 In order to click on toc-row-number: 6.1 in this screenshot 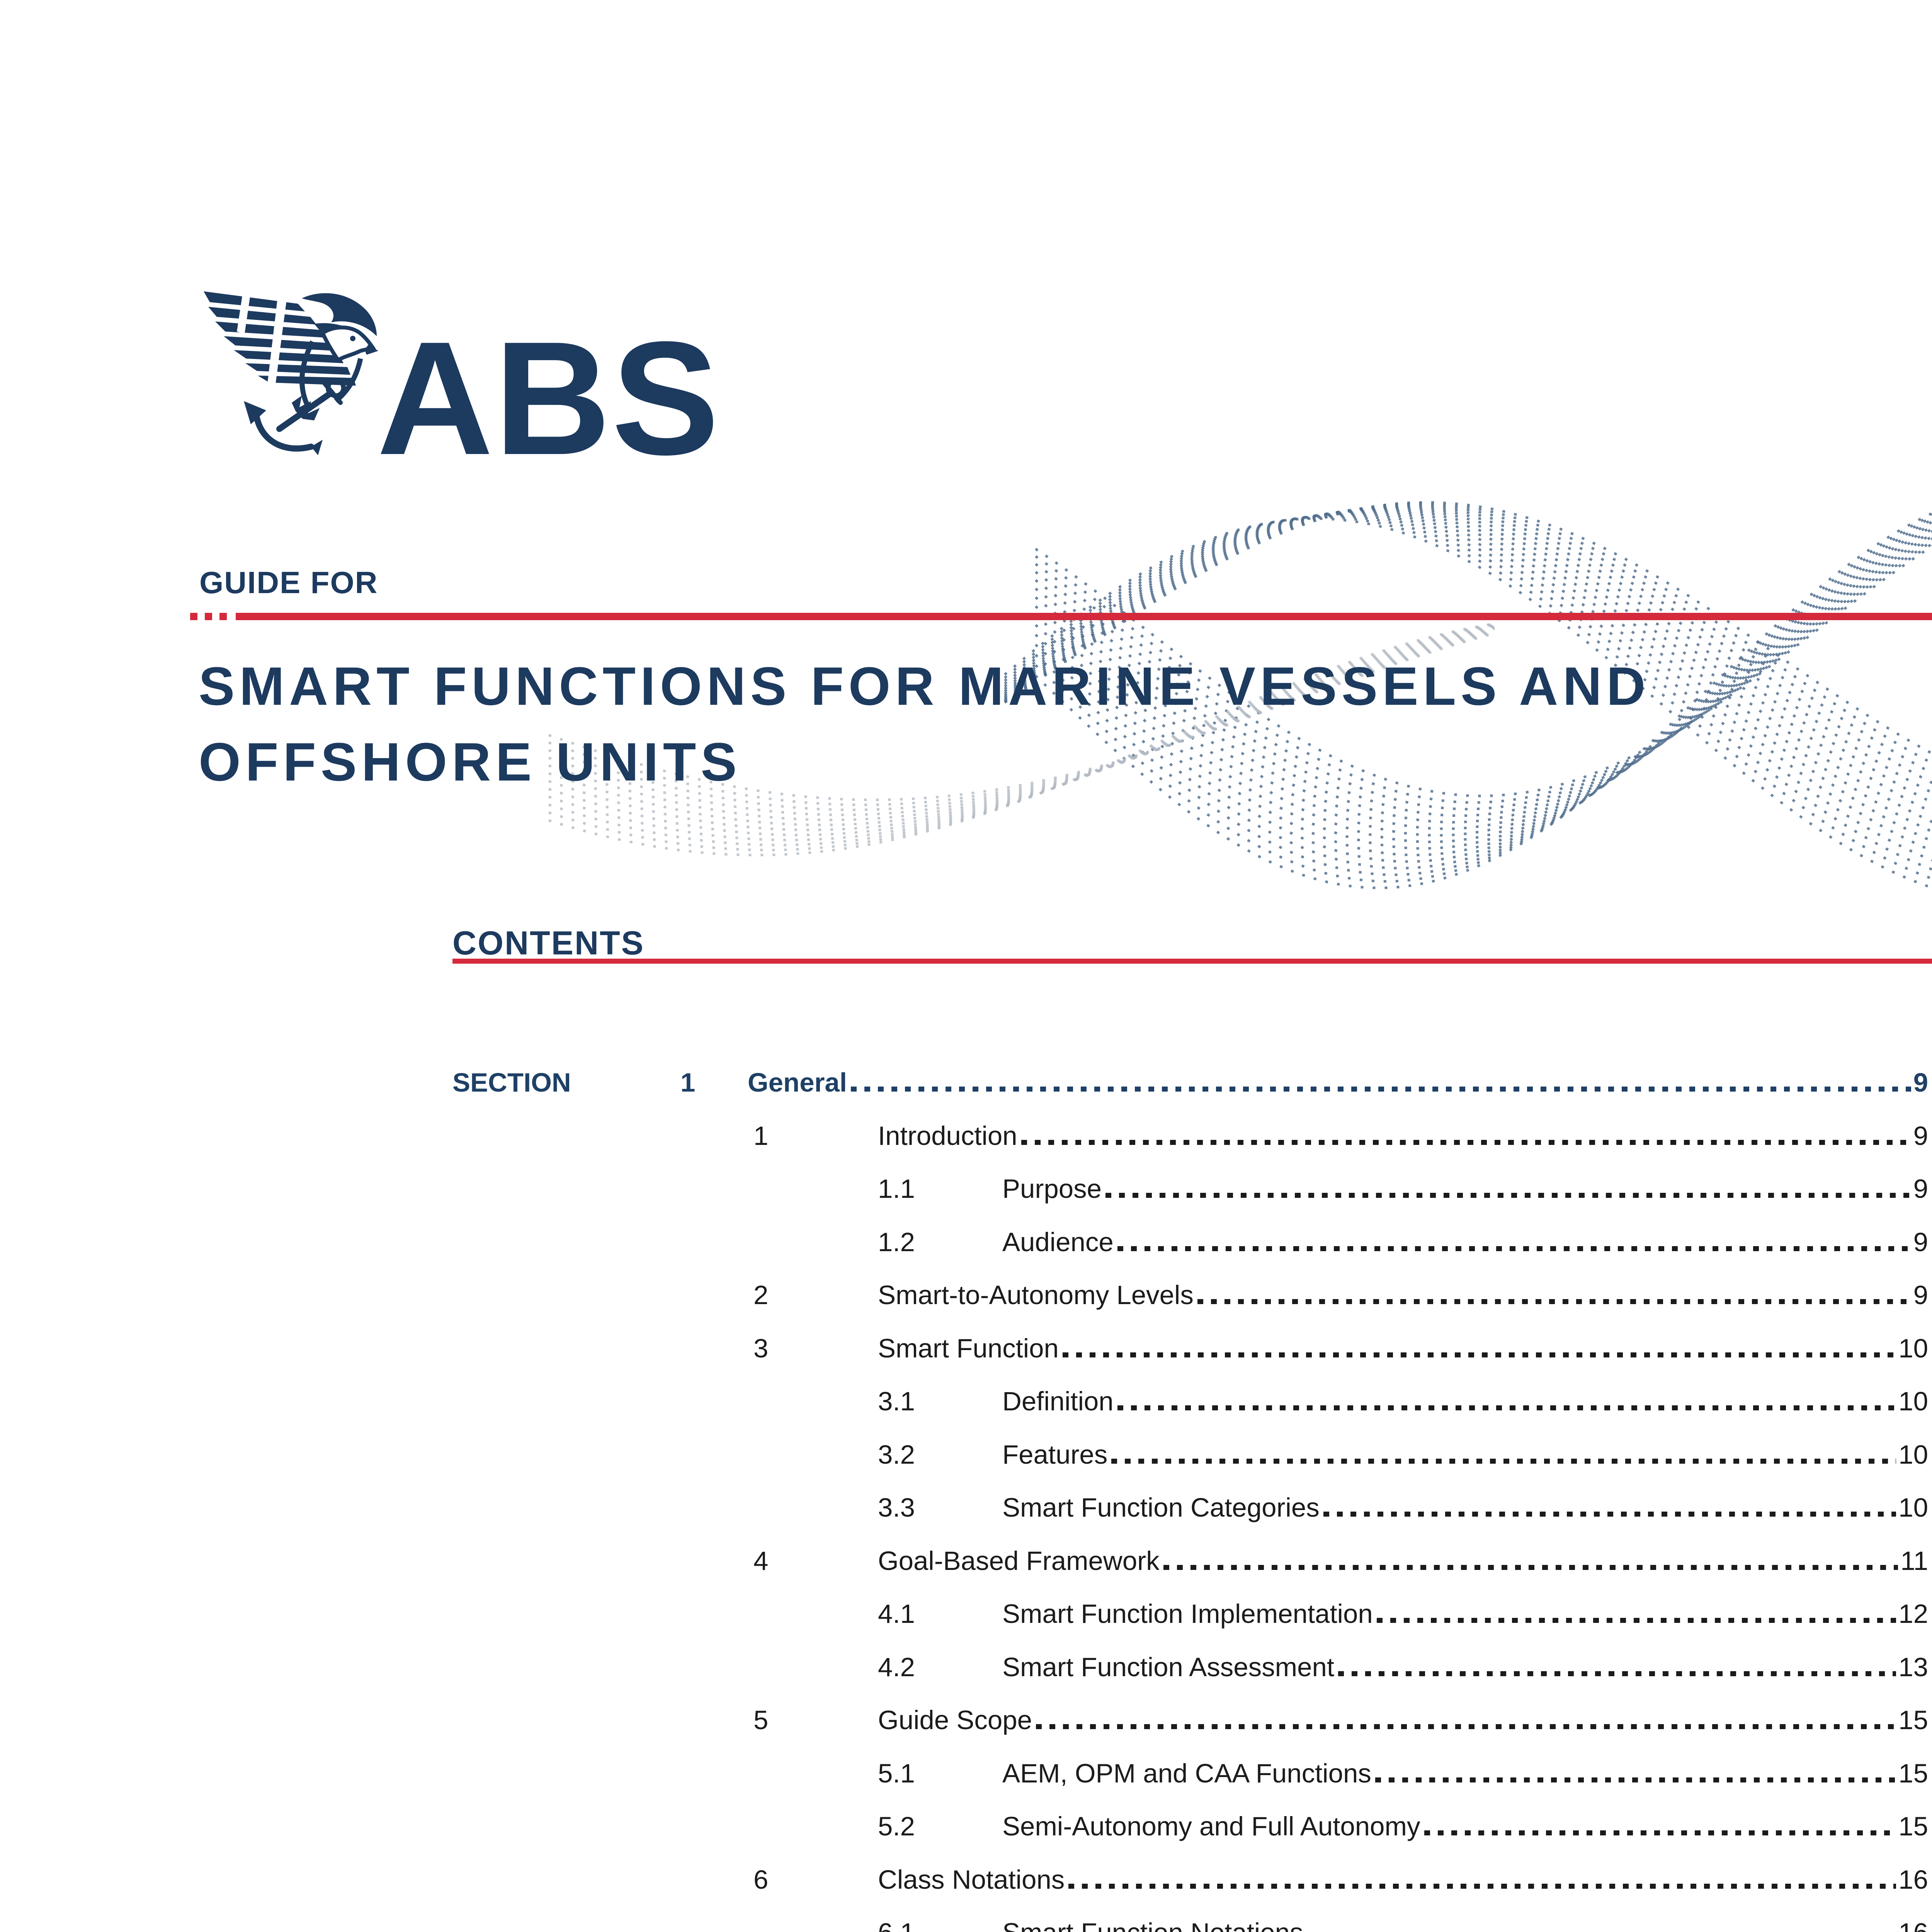, I will do `click(940, 1925)`.